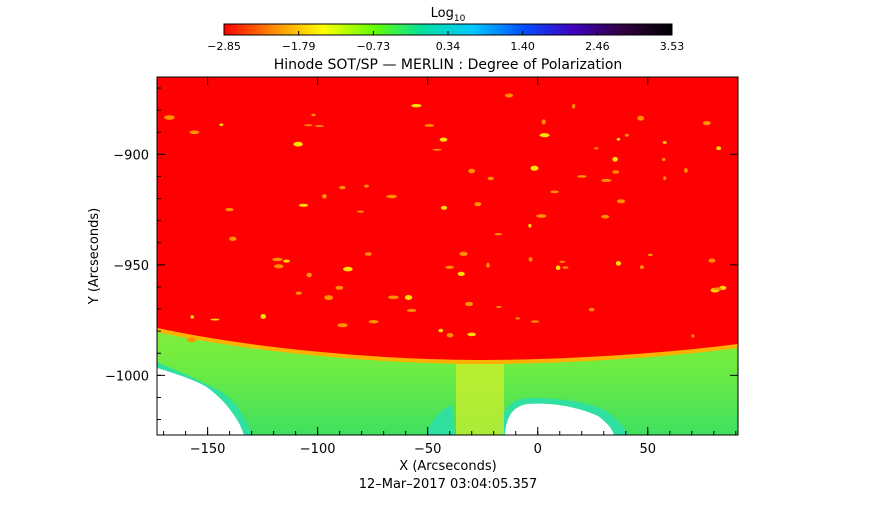 The image size is (895, 512). Describe the element at coordinates (208, 449) in the screenshot. I see `x-tick-label: −150` at that location.